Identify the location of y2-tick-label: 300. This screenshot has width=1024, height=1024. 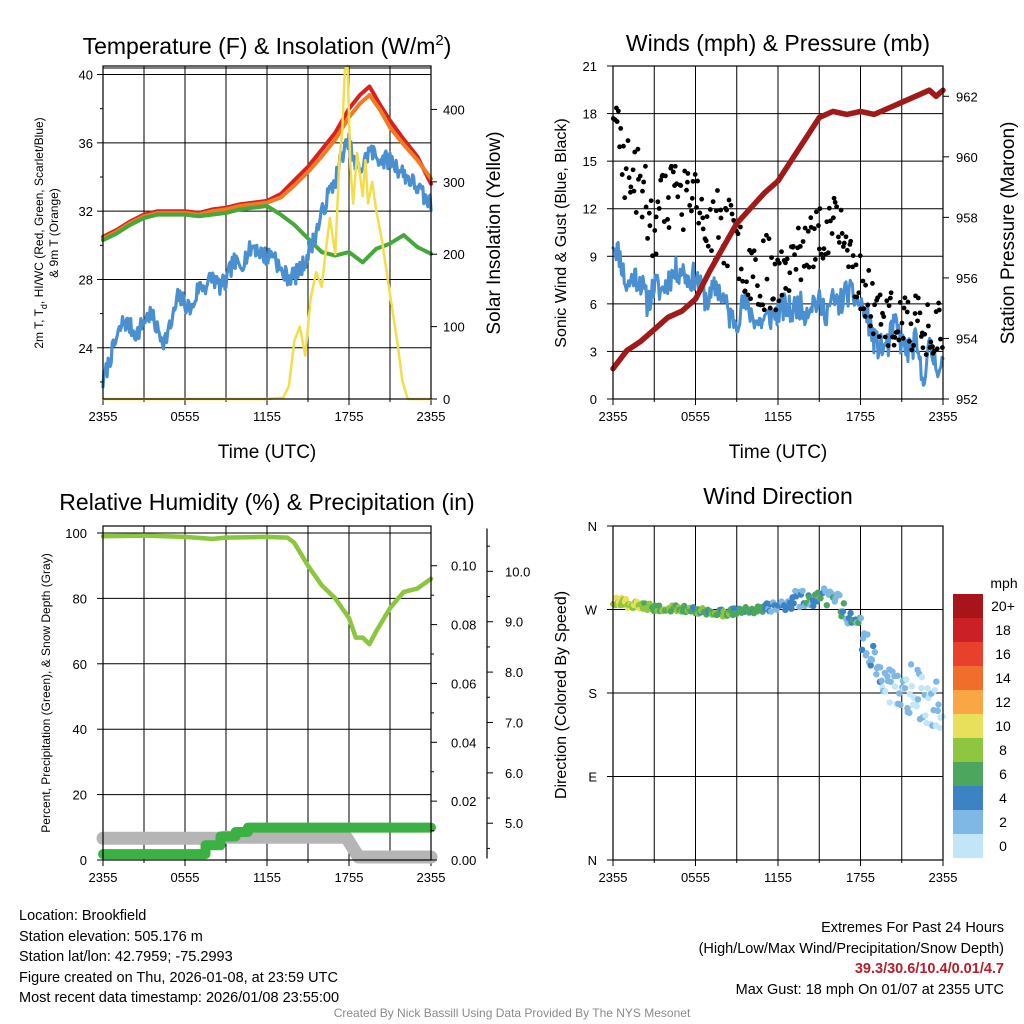
(454, 182).